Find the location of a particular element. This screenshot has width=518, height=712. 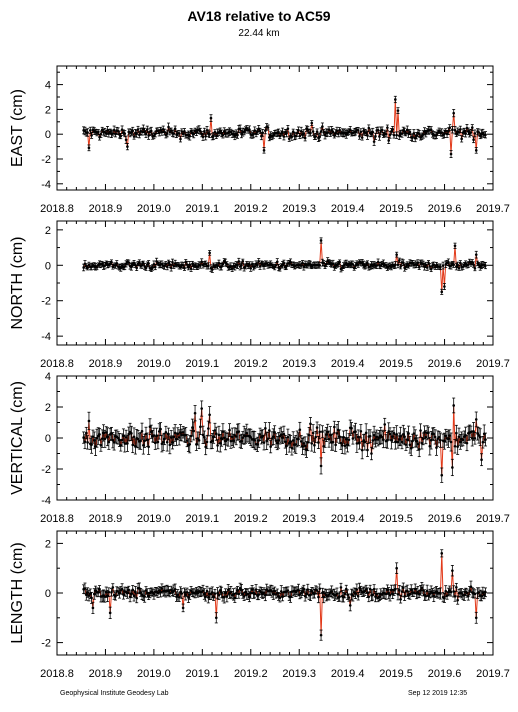

y-axis-label: LENGTH (cm) is located at coordinates (17, 592).